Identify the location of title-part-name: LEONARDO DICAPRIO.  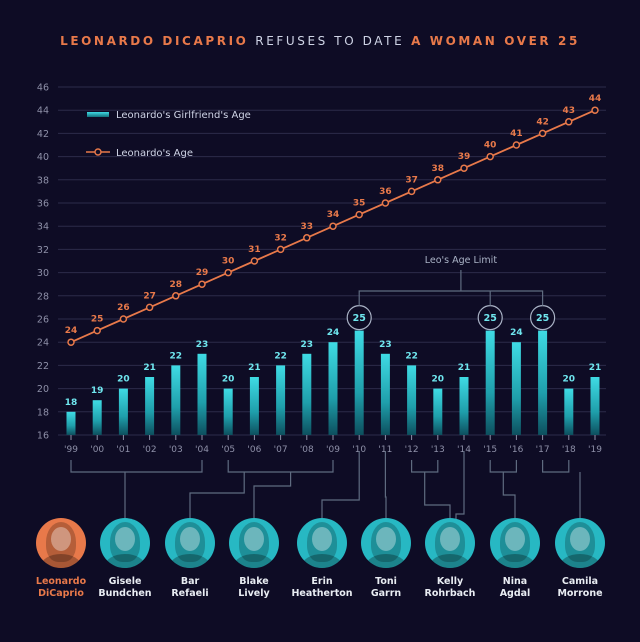
(154, 41).